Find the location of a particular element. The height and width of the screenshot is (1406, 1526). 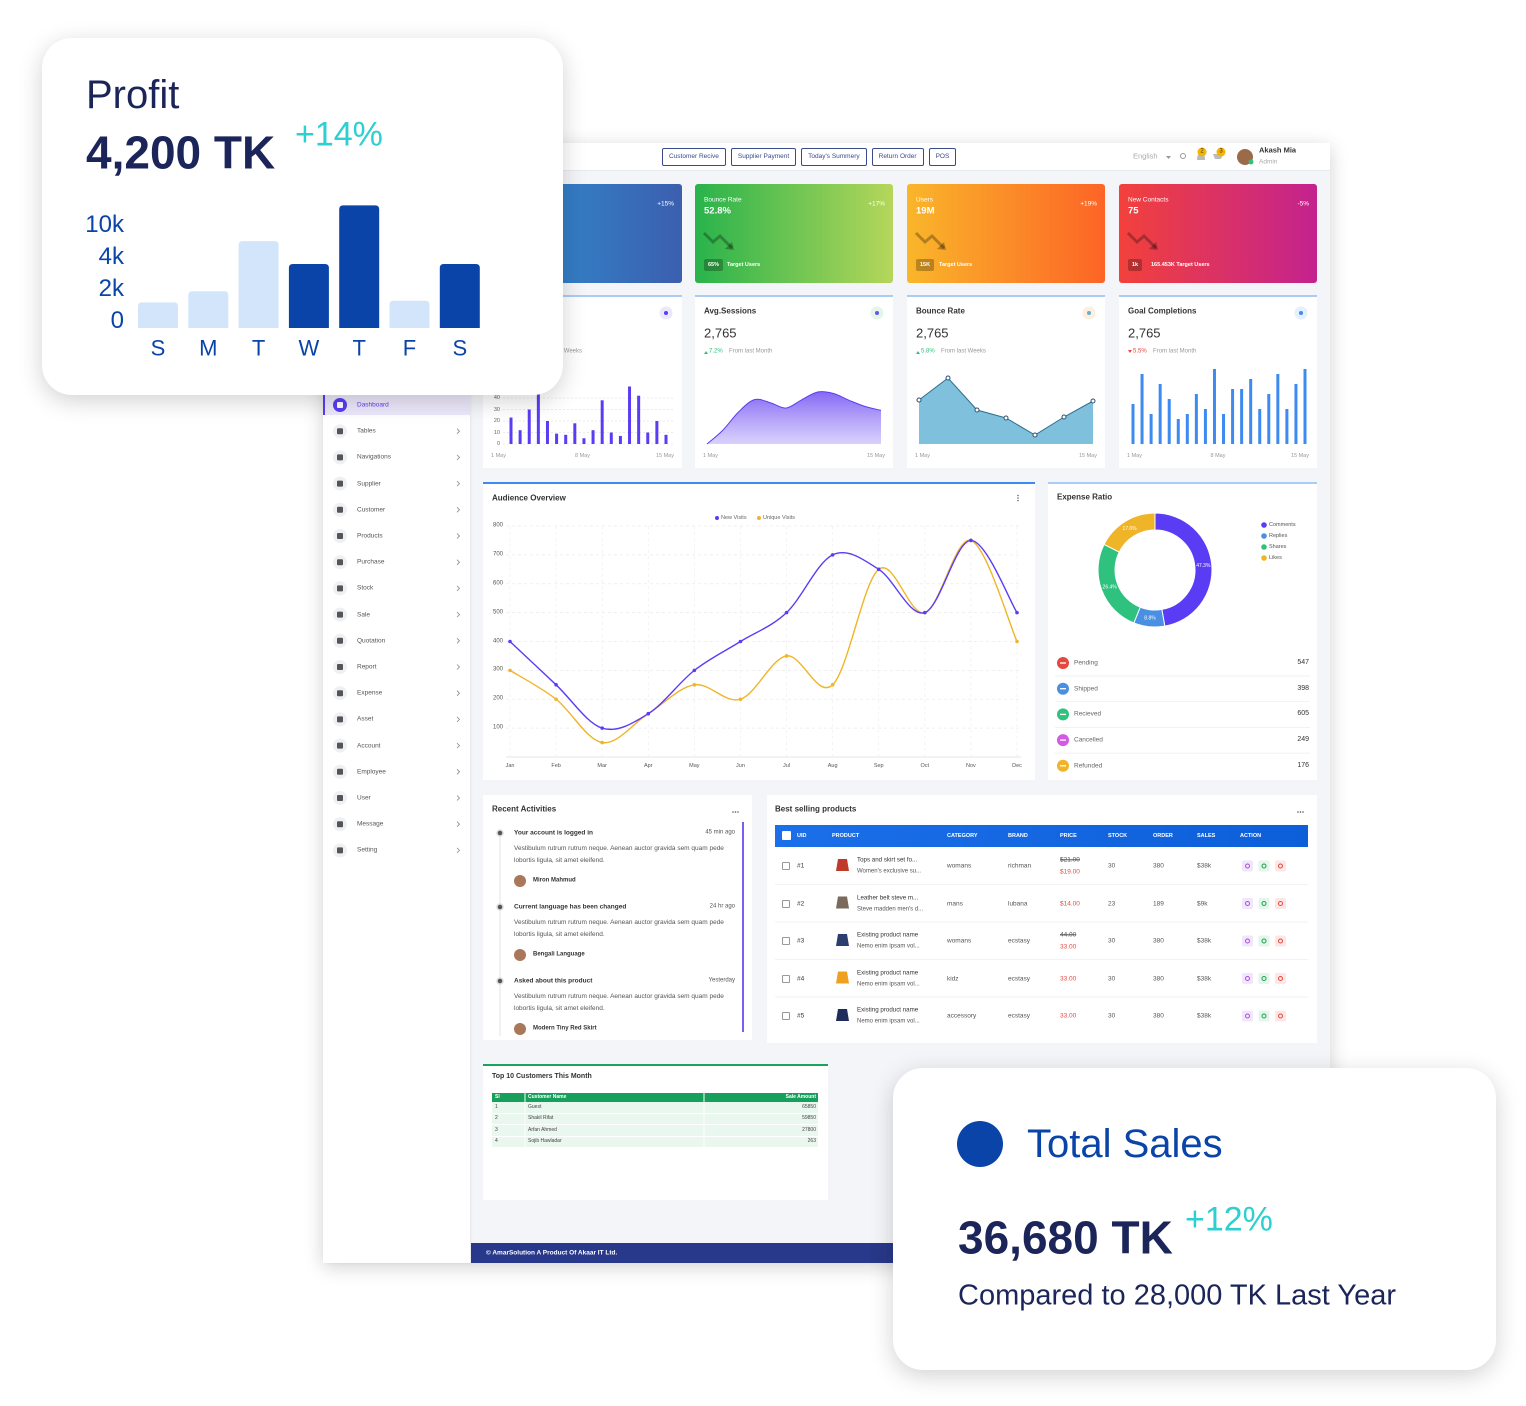

legend-label: Likes is located at coordinates (1275, 557).